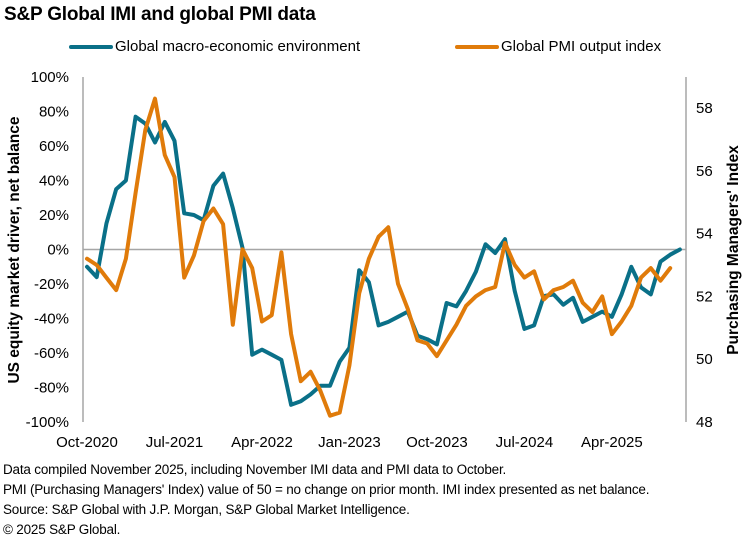 The height and width of the screenshot is (541, 744). What do you see at coordinates (612, 442) in the screenshot?
I see `x-tick-label: Apr-2025` at bounding box center [612, 442].